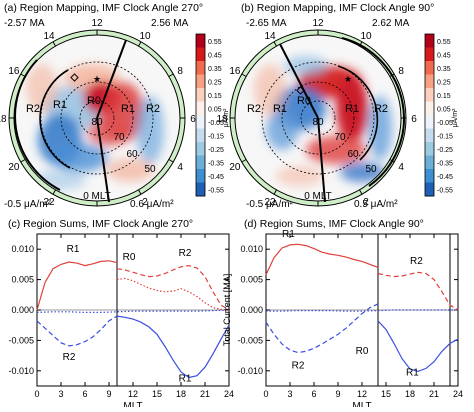 This screenshot has width=474, height=412. I want to click on panel-a-top-left-value: -2.57 MA, so click(24, 23).